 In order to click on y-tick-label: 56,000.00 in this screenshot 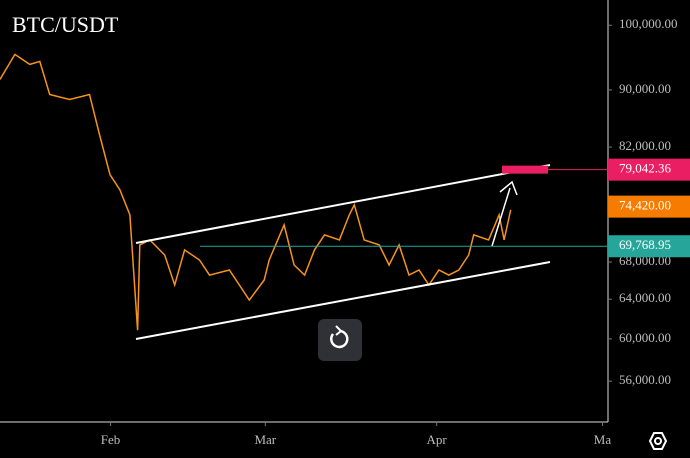, I will do `click(645, 379)`.